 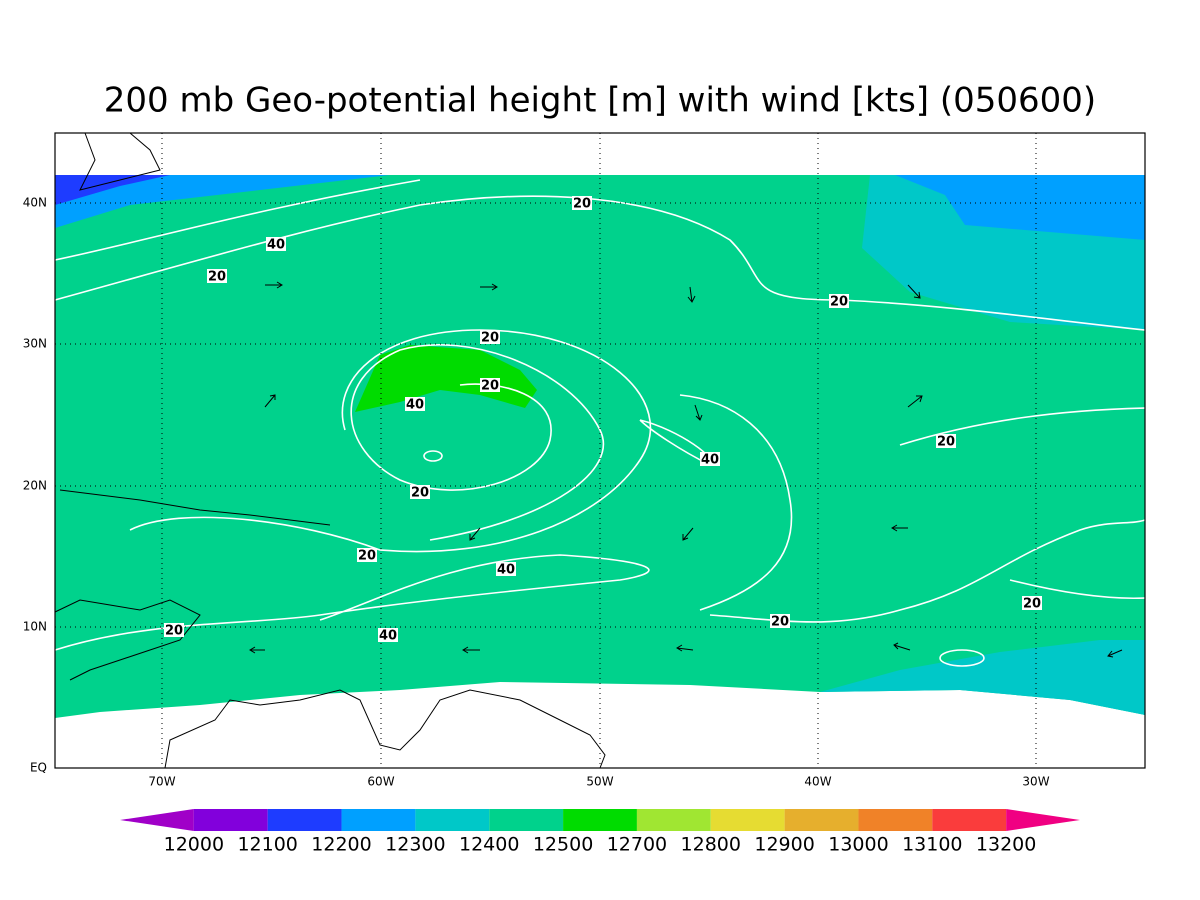 I want to click on colorbar-label: 12700, so click(x=637, y=845).